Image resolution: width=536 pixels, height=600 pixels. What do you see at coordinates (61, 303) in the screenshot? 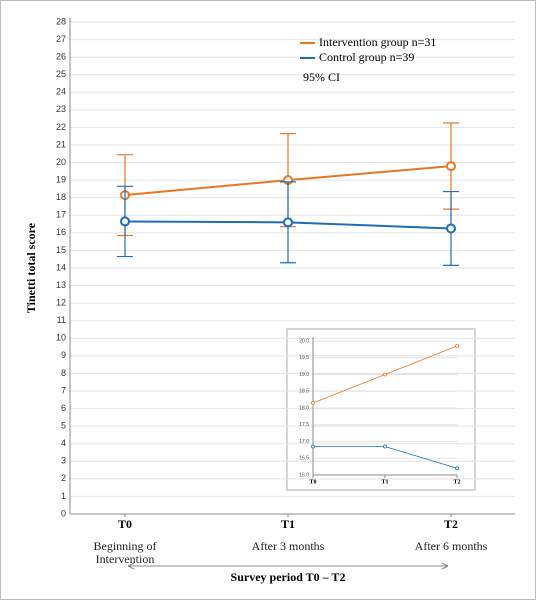
I see `y-tick-label: 12` at bounding box center [61, 303].